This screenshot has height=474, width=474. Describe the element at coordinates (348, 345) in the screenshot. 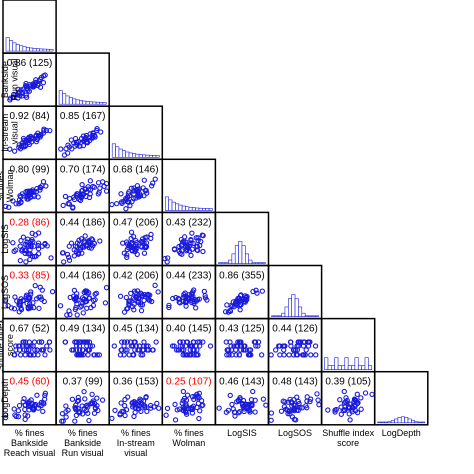

I see `panel-r6-c6` at that location.